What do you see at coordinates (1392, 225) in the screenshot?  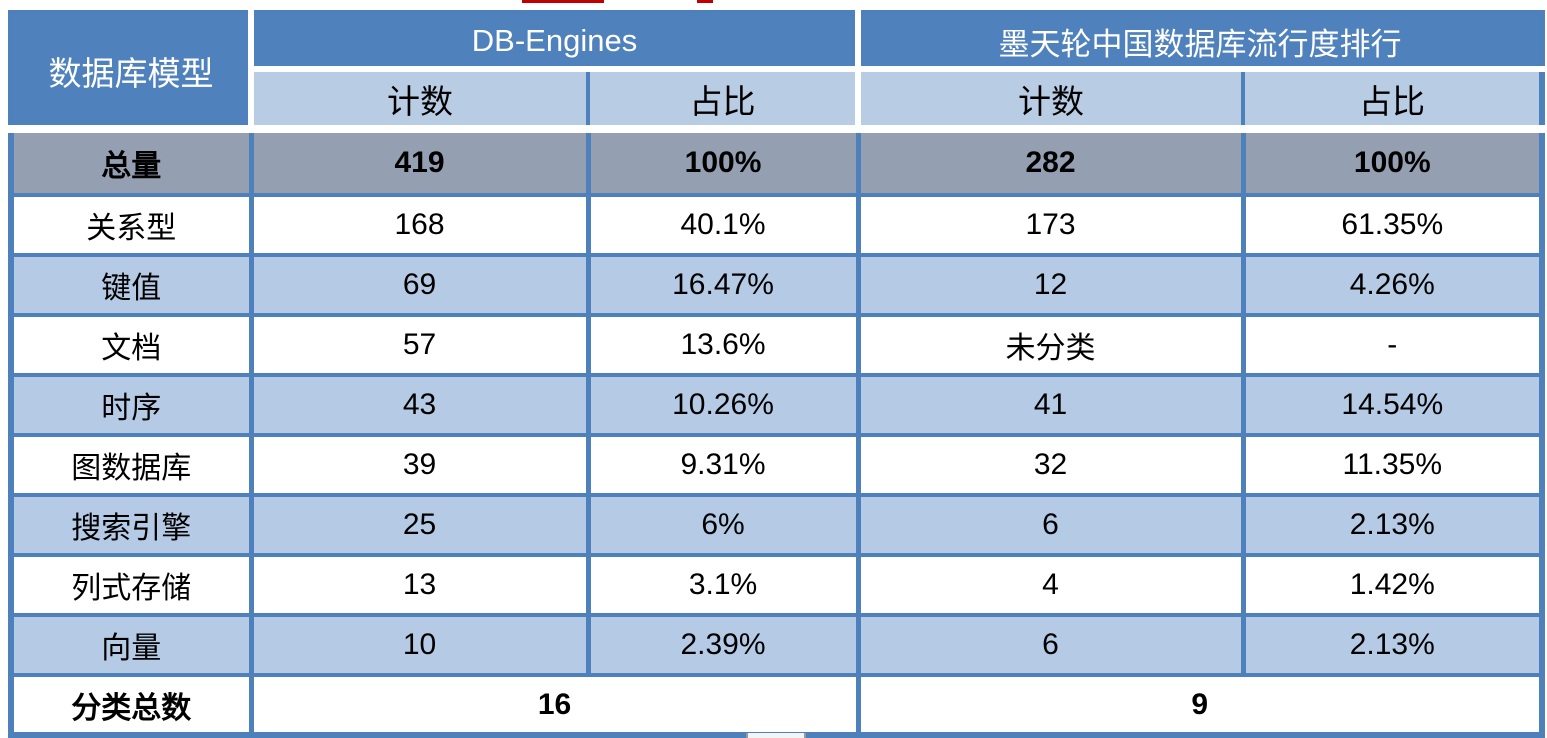 I see `table-cell: 61.35%` at bounding box center [1392, 225].